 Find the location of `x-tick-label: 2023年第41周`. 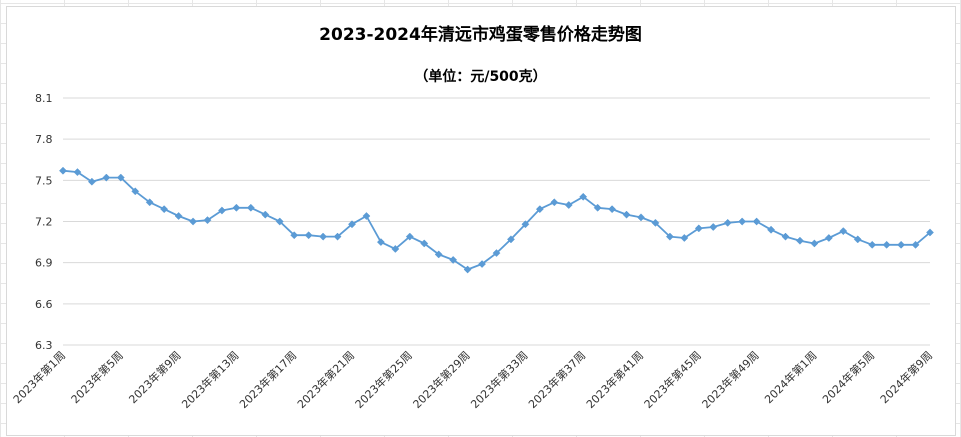

x-tick-label: 2023年第41周 is located at coordinates (614, 379).